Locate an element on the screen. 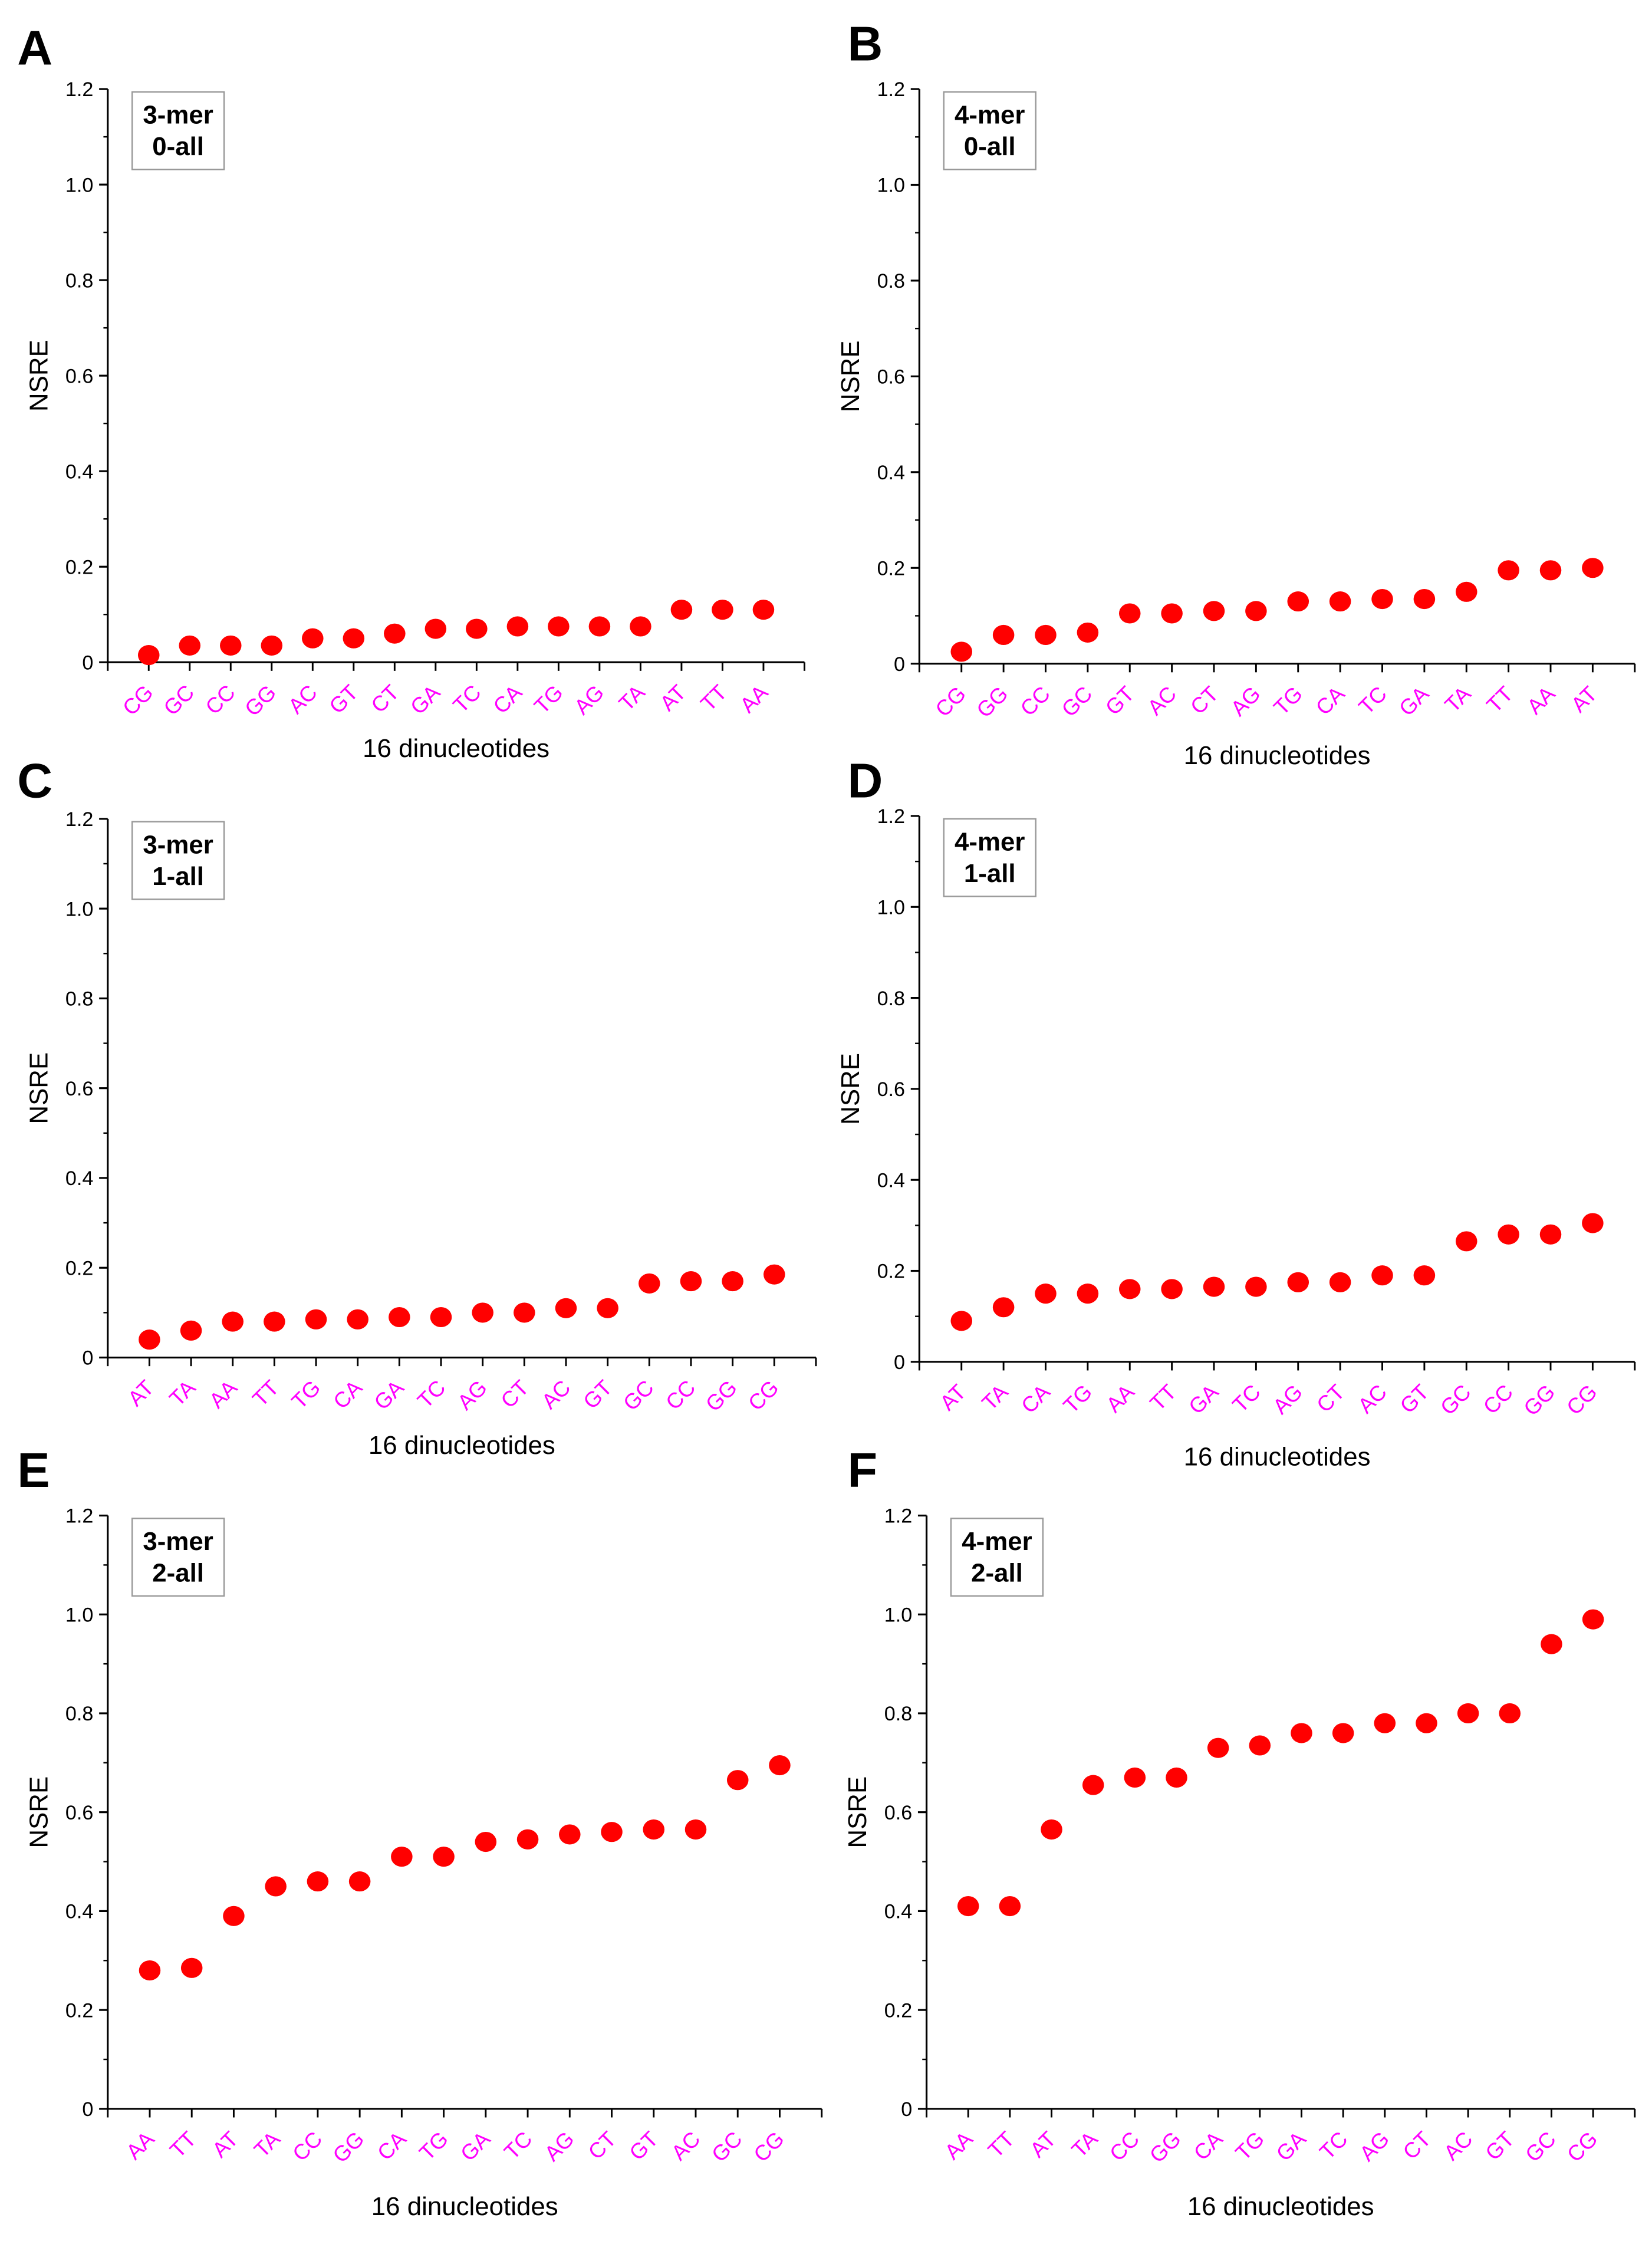 The width and height of the screenshot is (1652, 2241). legend-text: 1-all is located at coordinates (990, 873).